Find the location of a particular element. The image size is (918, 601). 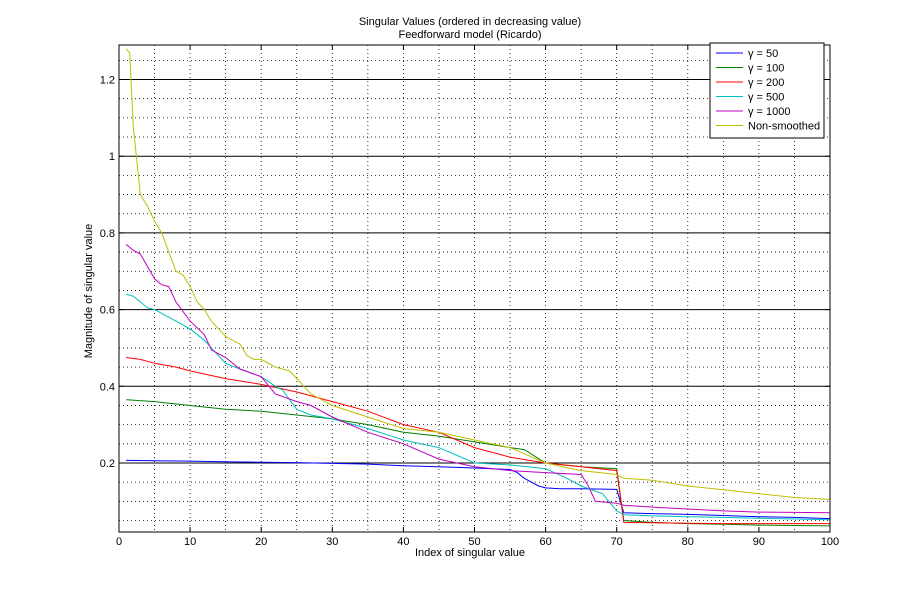

x-tick-label: 30 is located at coordinates (332, 542).